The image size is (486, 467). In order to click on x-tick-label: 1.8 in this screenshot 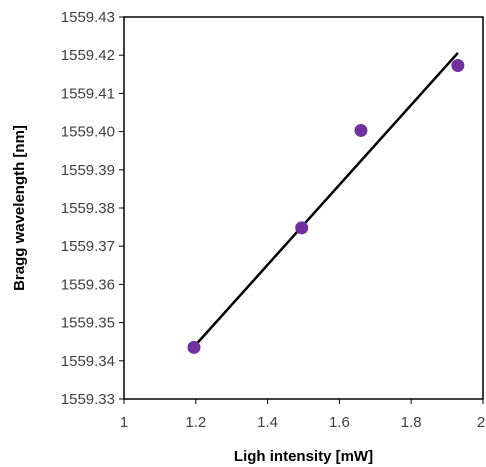, I will do `click(411, 422)`.